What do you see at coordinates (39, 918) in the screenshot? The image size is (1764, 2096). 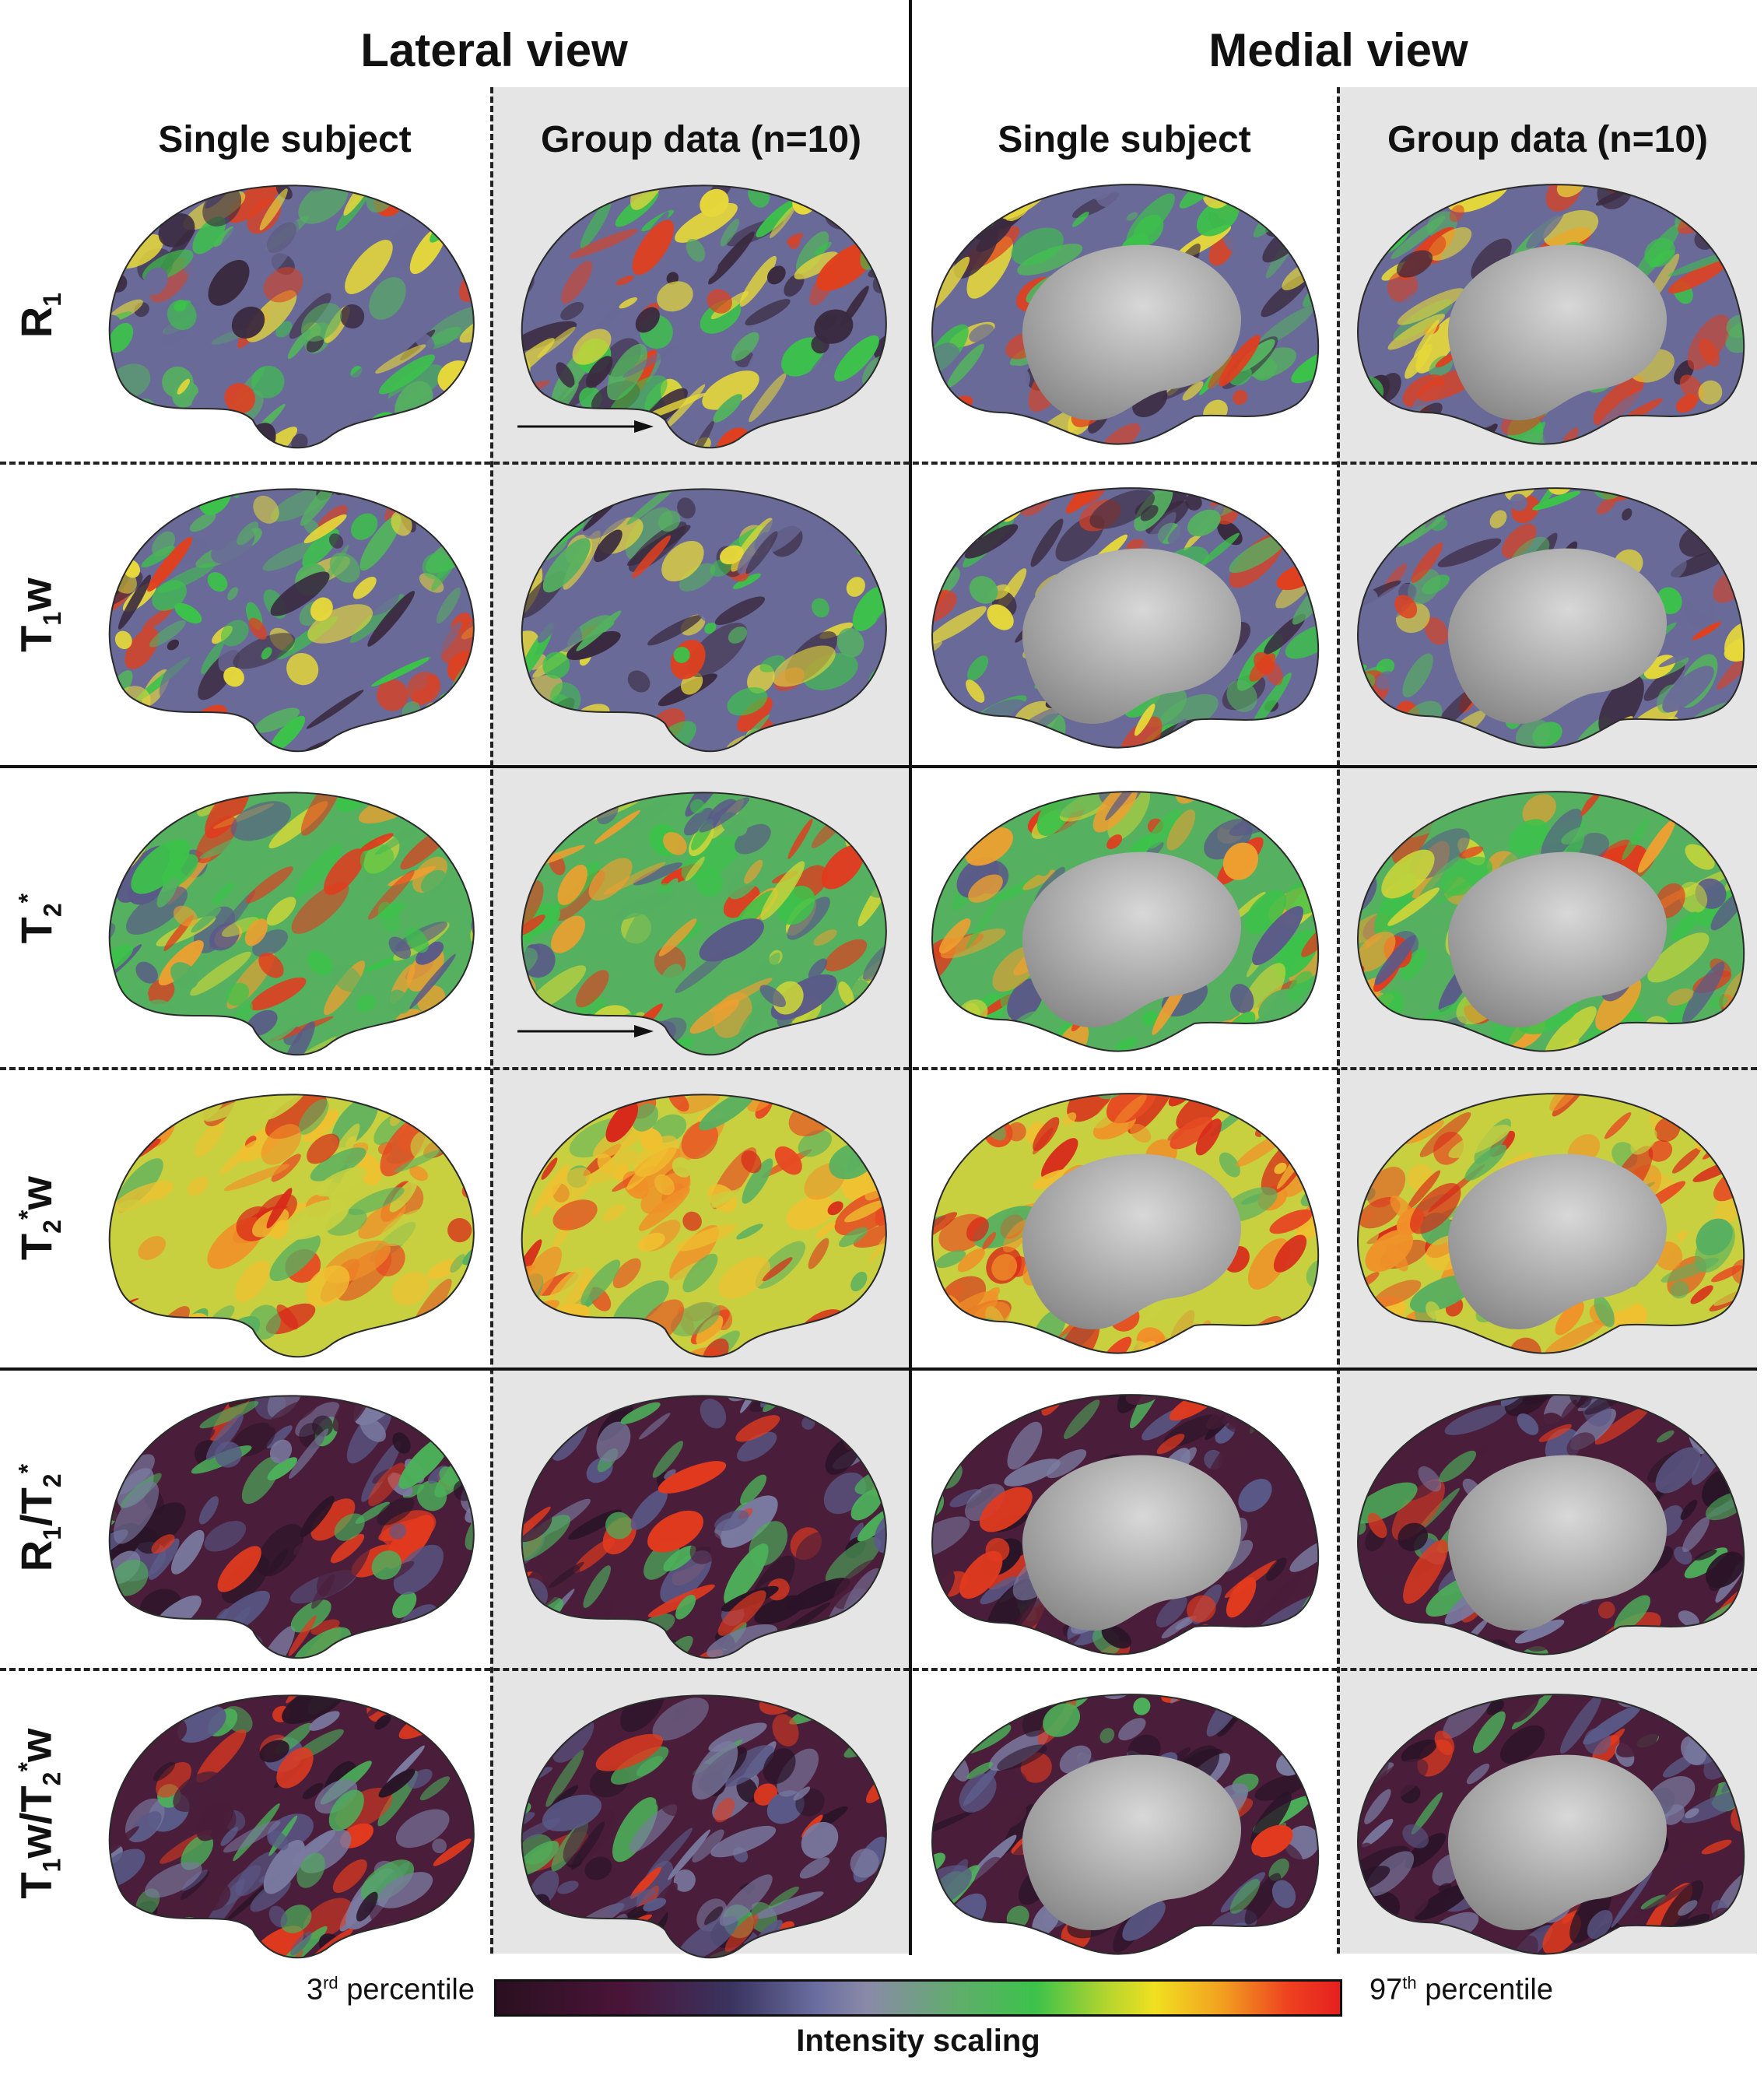 I see `row-label-t2star: T2*` at bounding box center [39, 918].